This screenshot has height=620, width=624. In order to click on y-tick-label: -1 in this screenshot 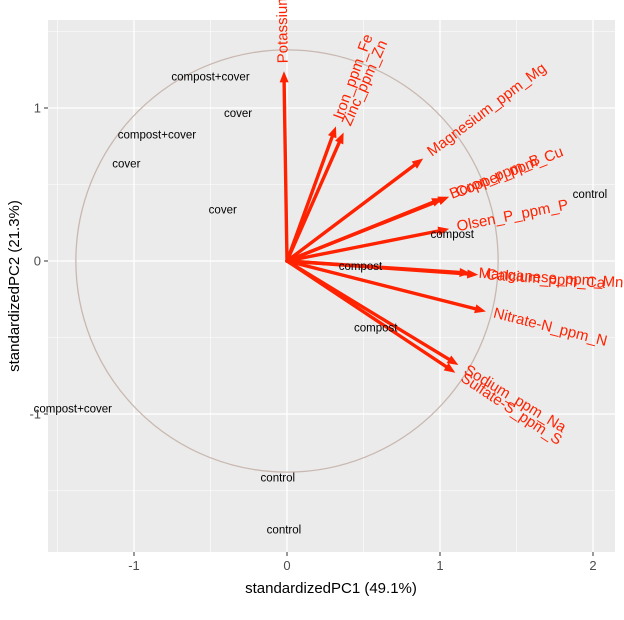, I will do `click(35, 414)`.